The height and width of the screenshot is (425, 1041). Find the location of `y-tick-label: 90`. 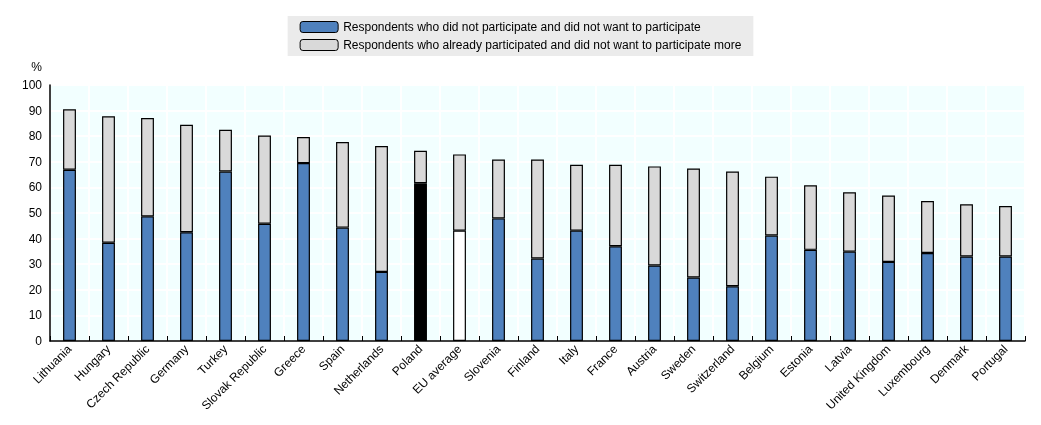

y-tick-label: 90 is located at coordinates (35, 110).